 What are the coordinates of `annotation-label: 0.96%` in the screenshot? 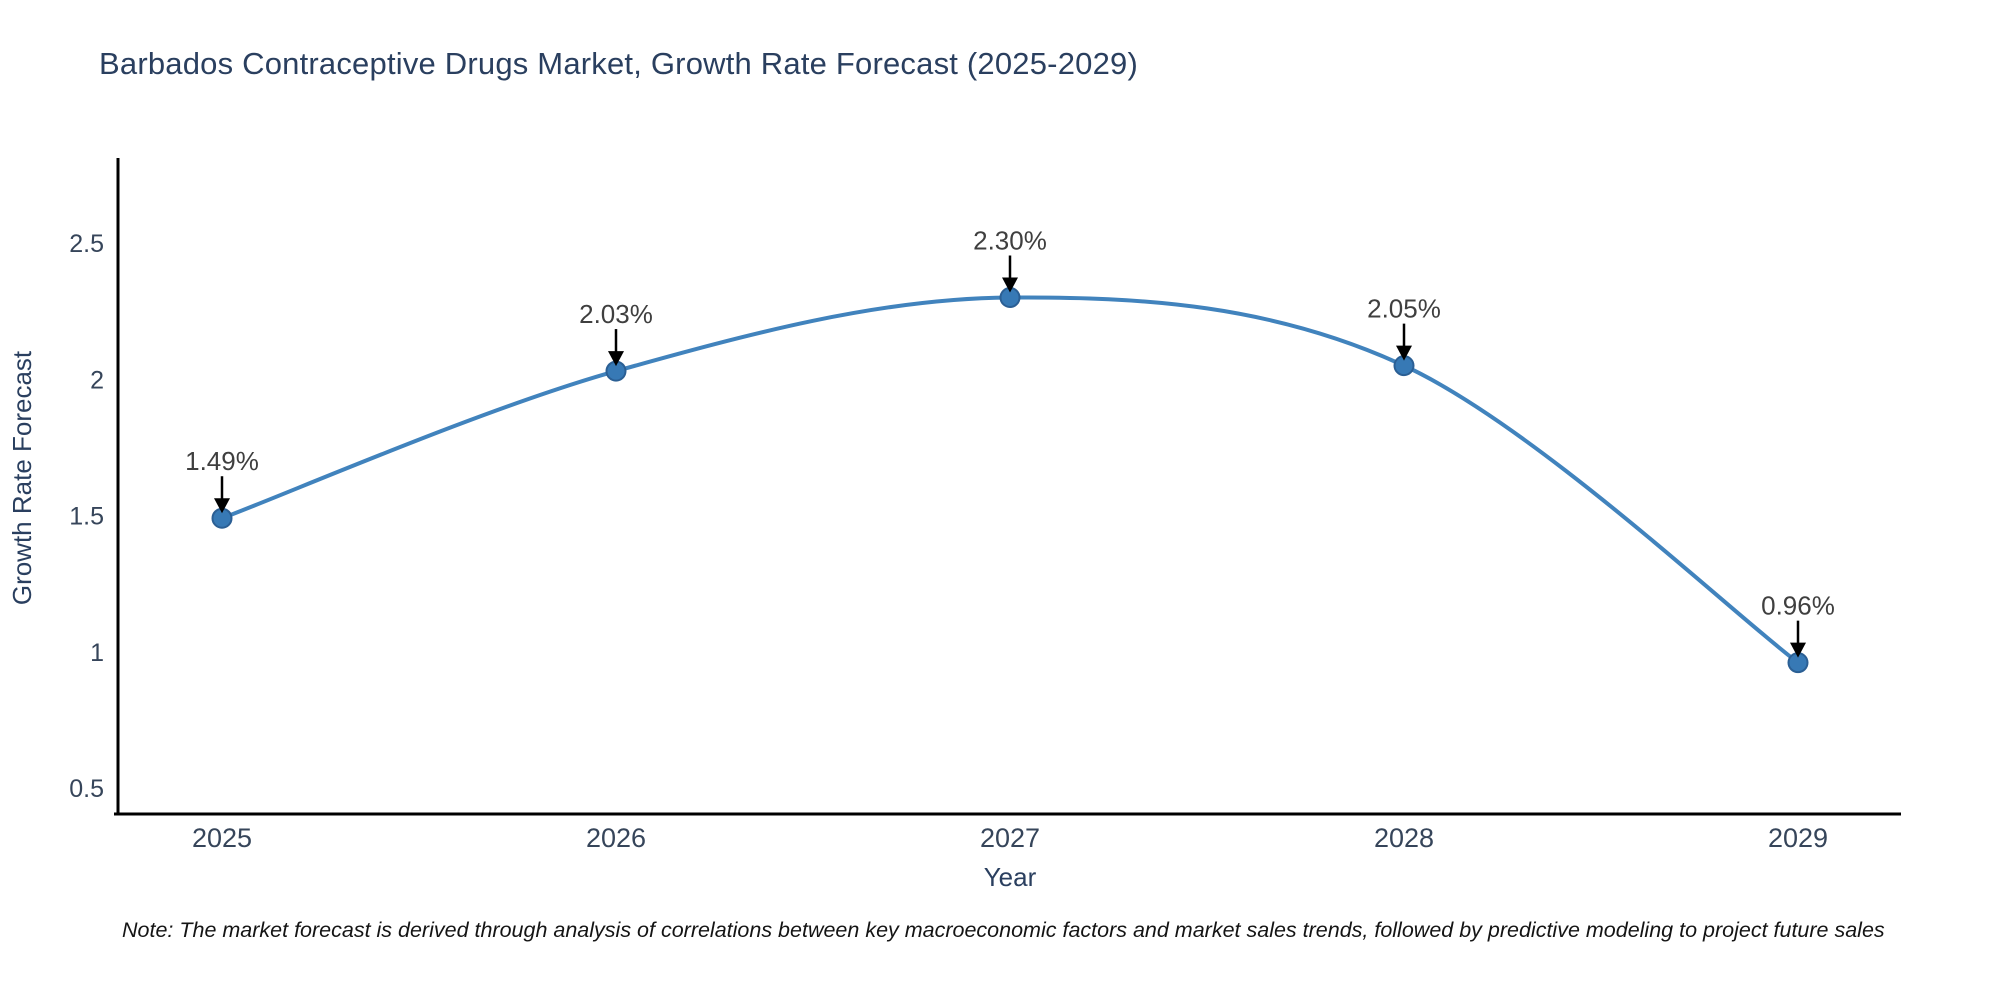 It's located at (1798, 606).